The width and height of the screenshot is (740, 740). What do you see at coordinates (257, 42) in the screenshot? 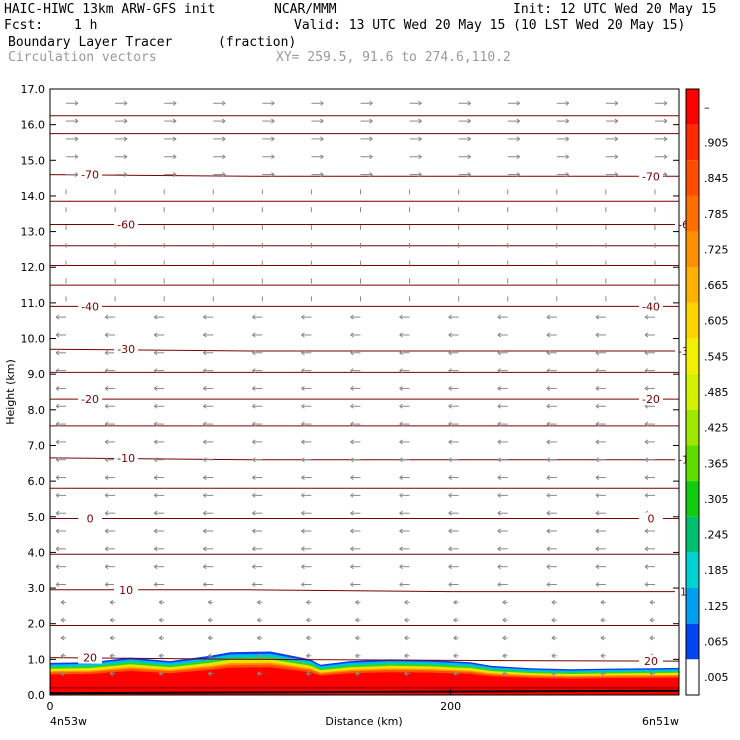
I see `field-units: (fraction)` at bounding box center [257, 42].